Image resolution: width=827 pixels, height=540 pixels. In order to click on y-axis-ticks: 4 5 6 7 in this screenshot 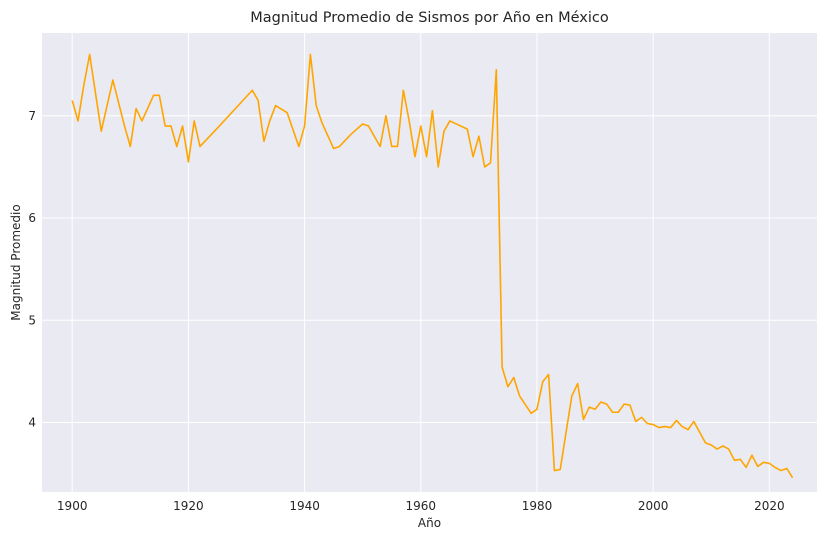, I will do `click(32, 269)`.